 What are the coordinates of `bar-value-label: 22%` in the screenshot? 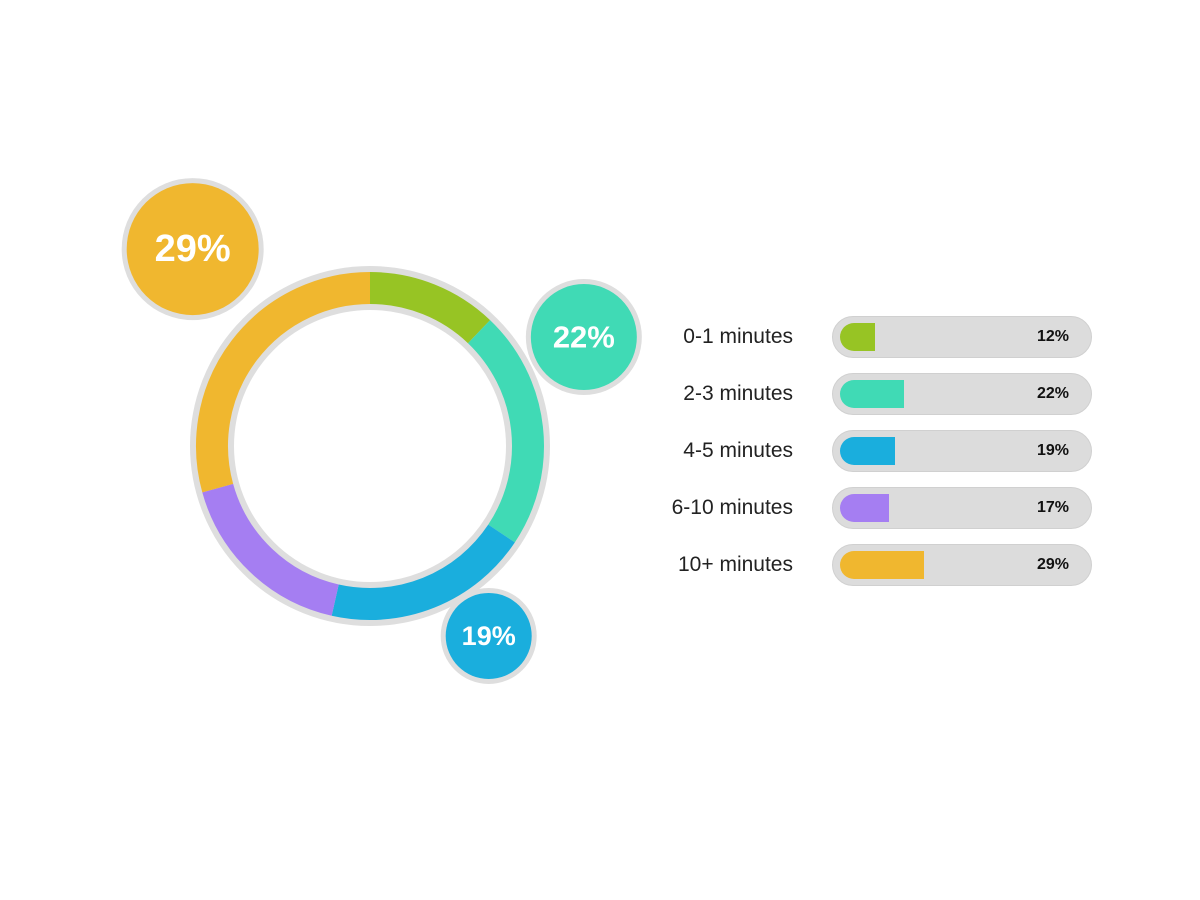 It's located at (1052, 393).